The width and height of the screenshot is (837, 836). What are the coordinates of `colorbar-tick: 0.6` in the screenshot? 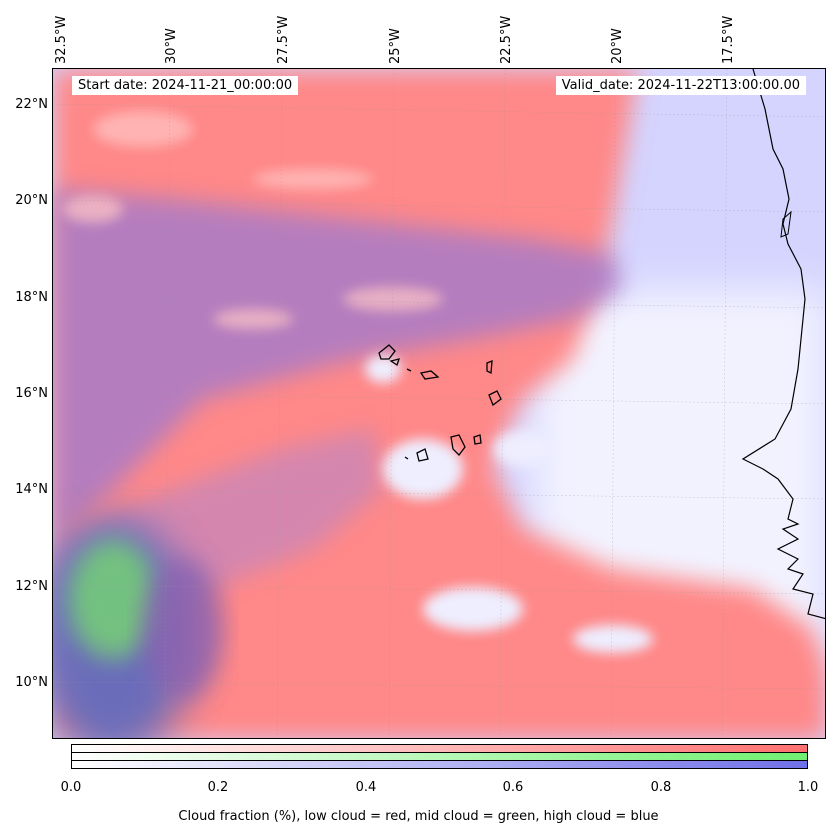 It's located at (513, 787).